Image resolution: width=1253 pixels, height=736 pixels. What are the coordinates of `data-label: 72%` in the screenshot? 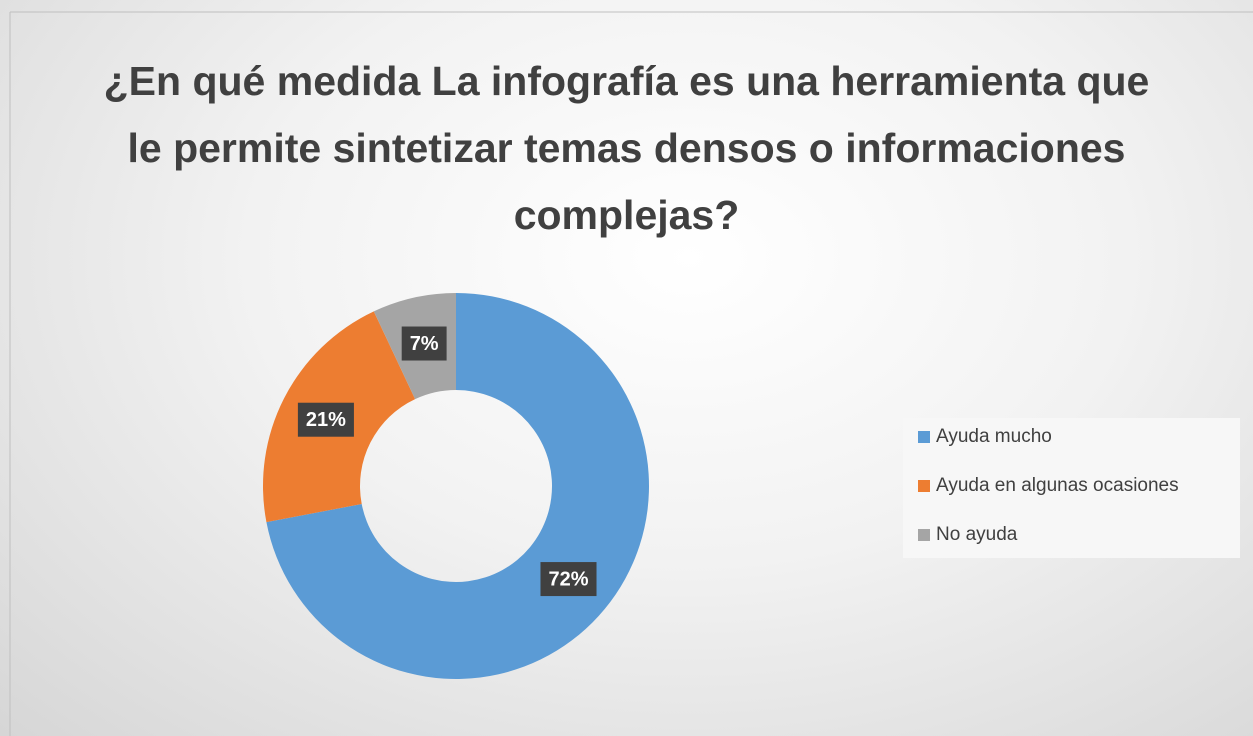 It's located at (568, 579).